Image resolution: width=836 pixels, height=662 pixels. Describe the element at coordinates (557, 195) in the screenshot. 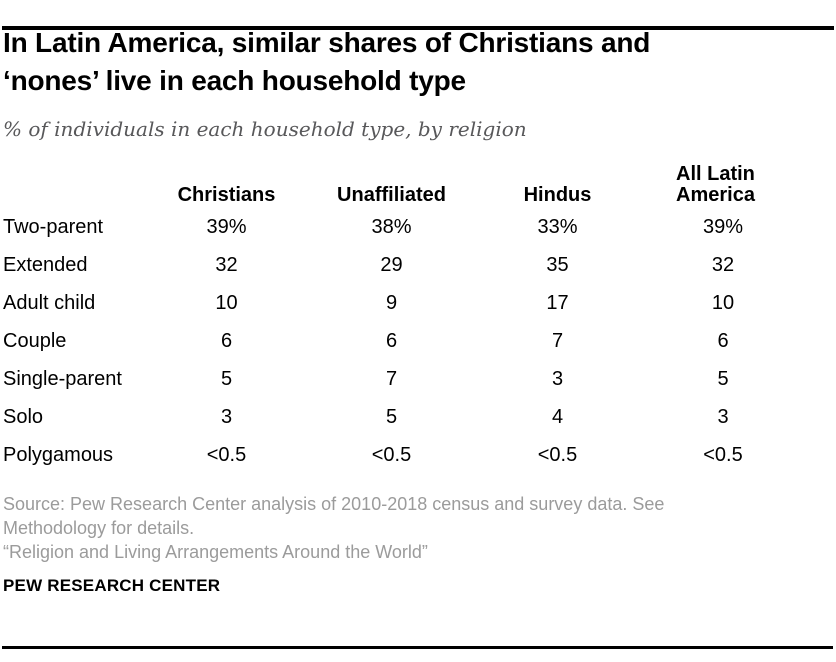

I see `column-header-hindus: Hindus` at that location.